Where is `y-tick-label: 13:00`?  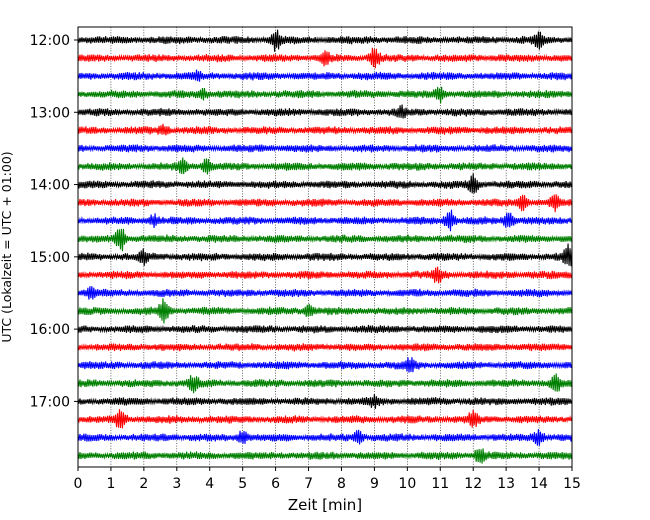 y-tick-label: 13:00 is located at coordinates (50, 113).